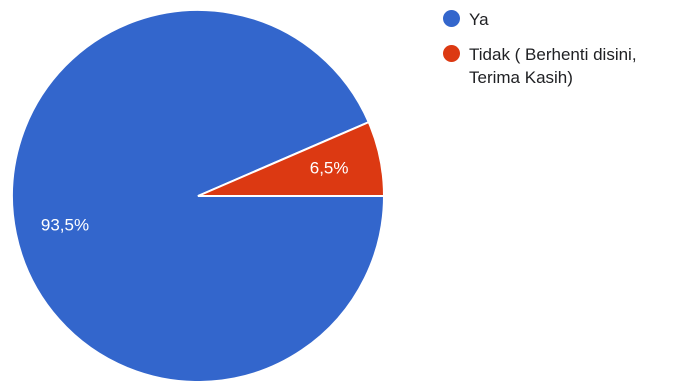  What do you see at coordinates (451, 53) in the screenshot?
I see `legend-swatch-tidak` at bounding box center [451, 53].